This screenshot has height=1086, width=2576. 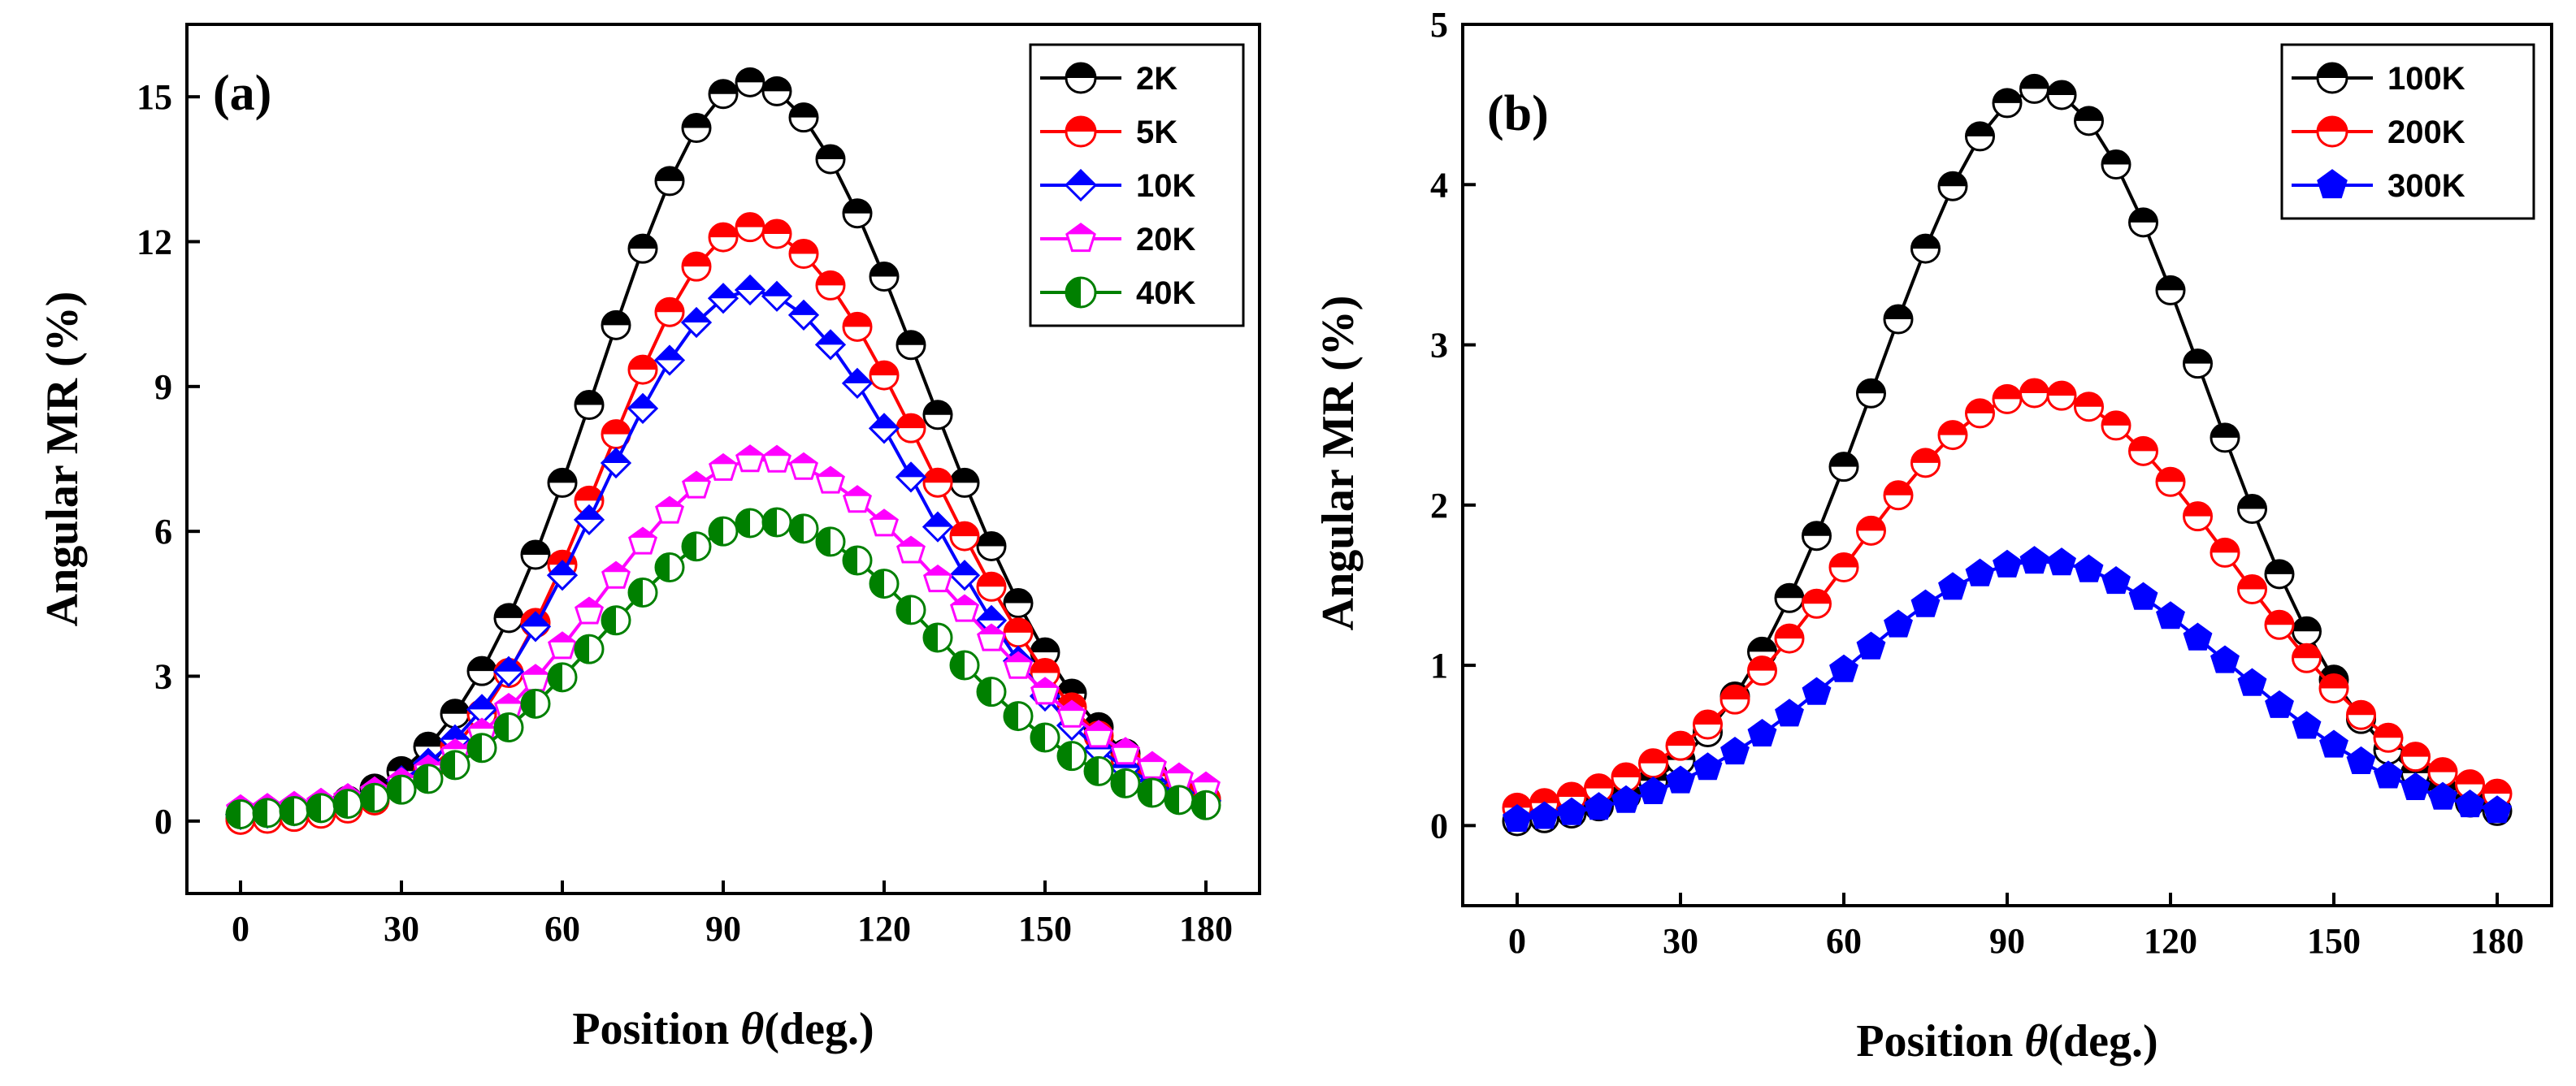 What do you see at coordinates (656, 1029) in the screenshot?
I see `panel-a-xlabel-prefix: Position` at bounding box center [656, 1029].